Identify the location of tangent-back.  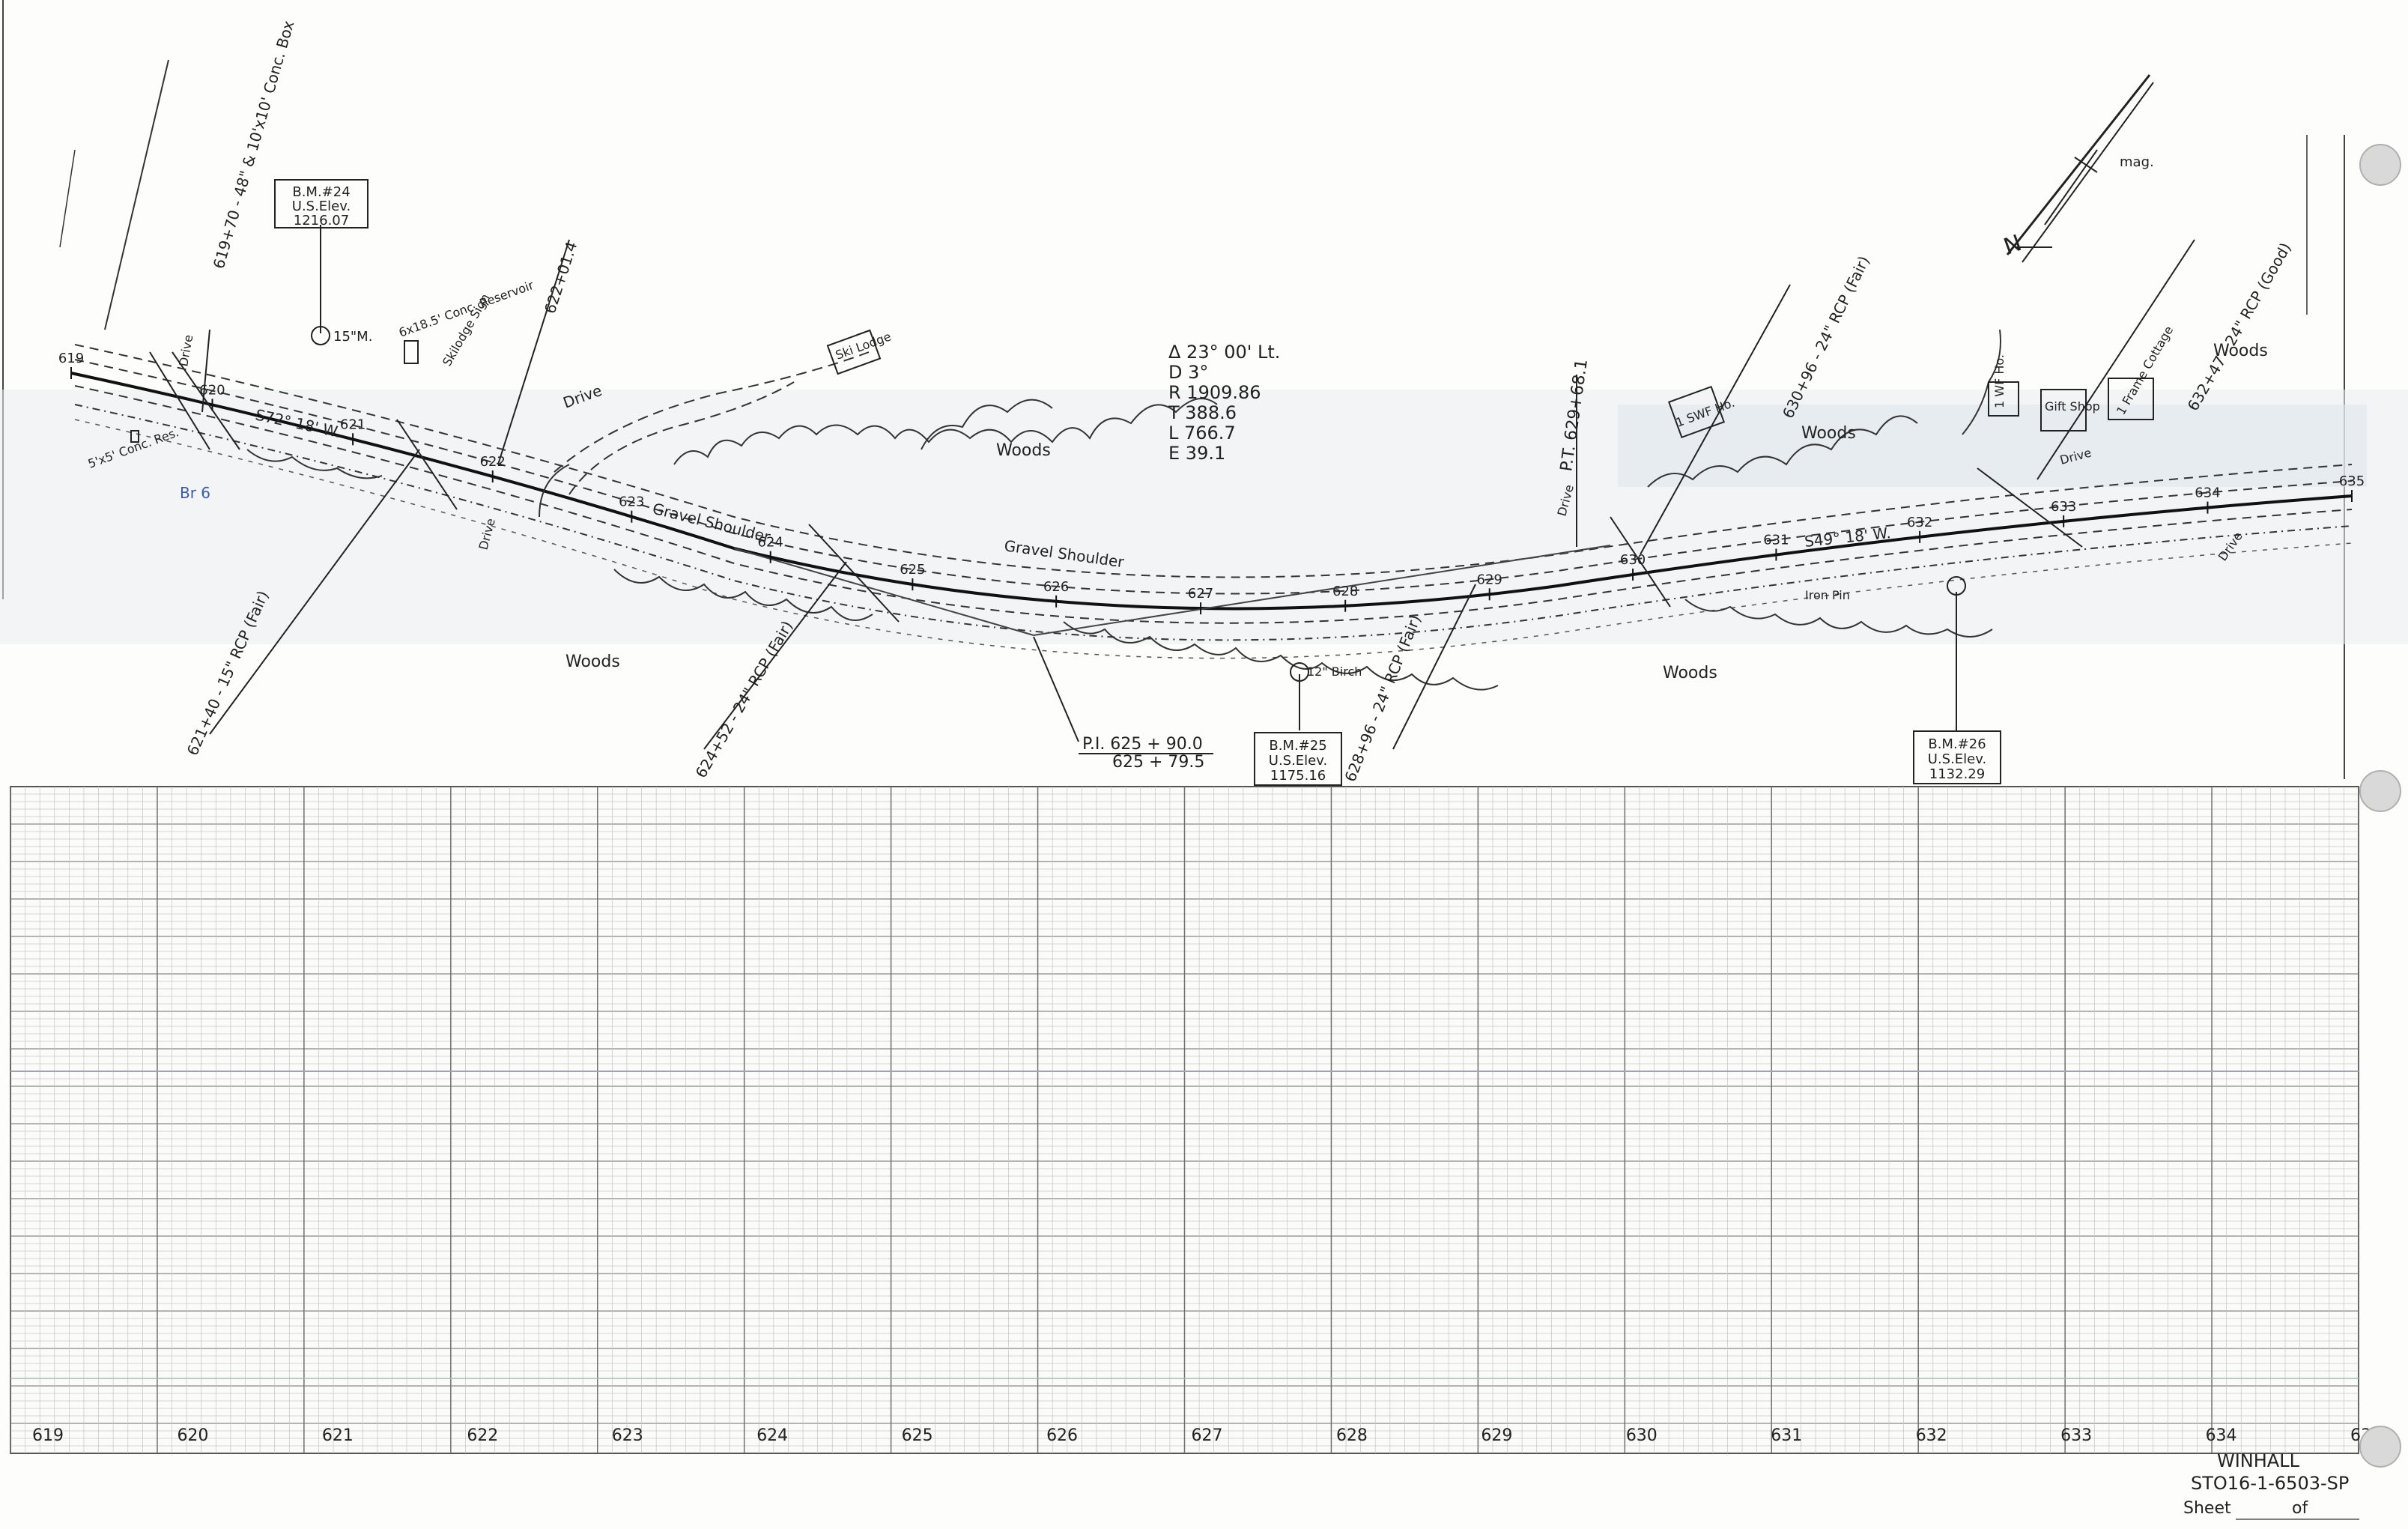
(883, 592).